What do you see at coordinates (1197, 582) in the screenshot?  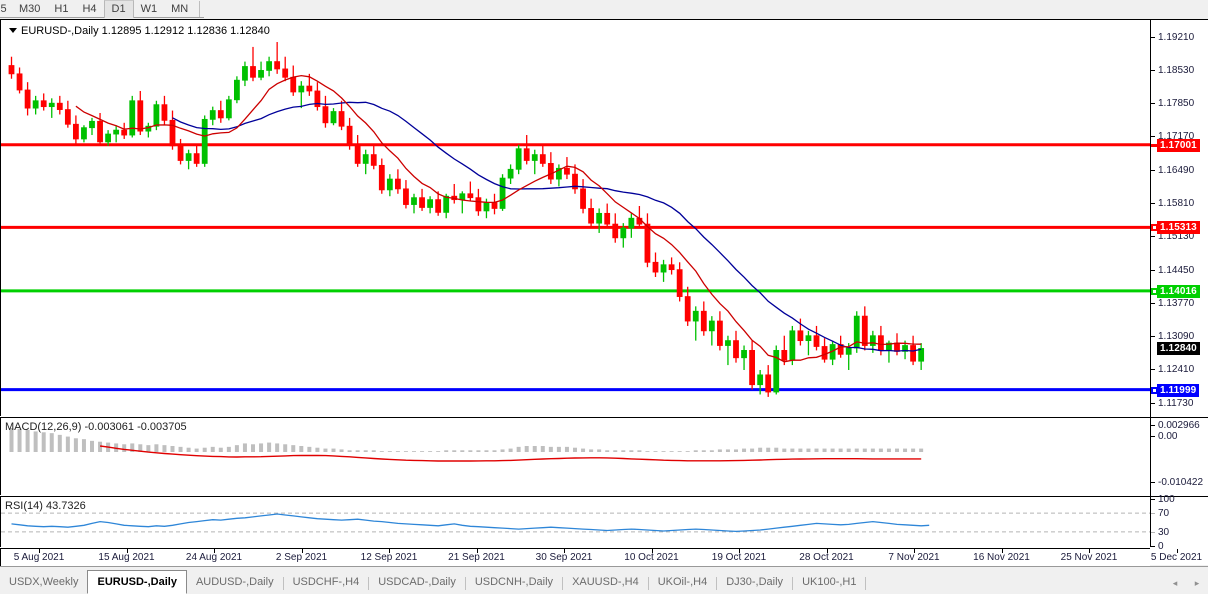 I see `tab-scroll-right-icon: ▸` at bounding box center [1197, 582].